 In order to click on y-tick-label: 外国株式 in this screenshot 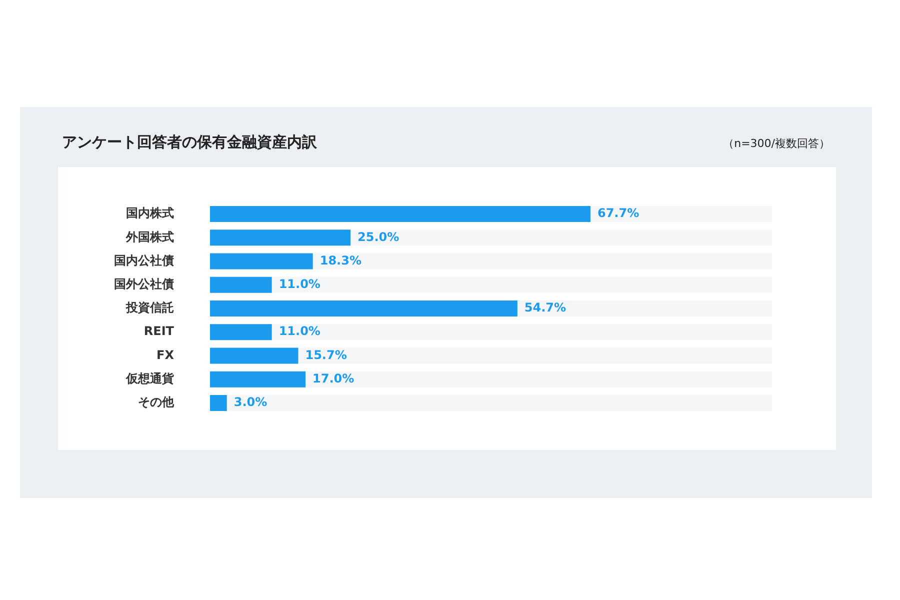, I will do `click(149, 237)`.